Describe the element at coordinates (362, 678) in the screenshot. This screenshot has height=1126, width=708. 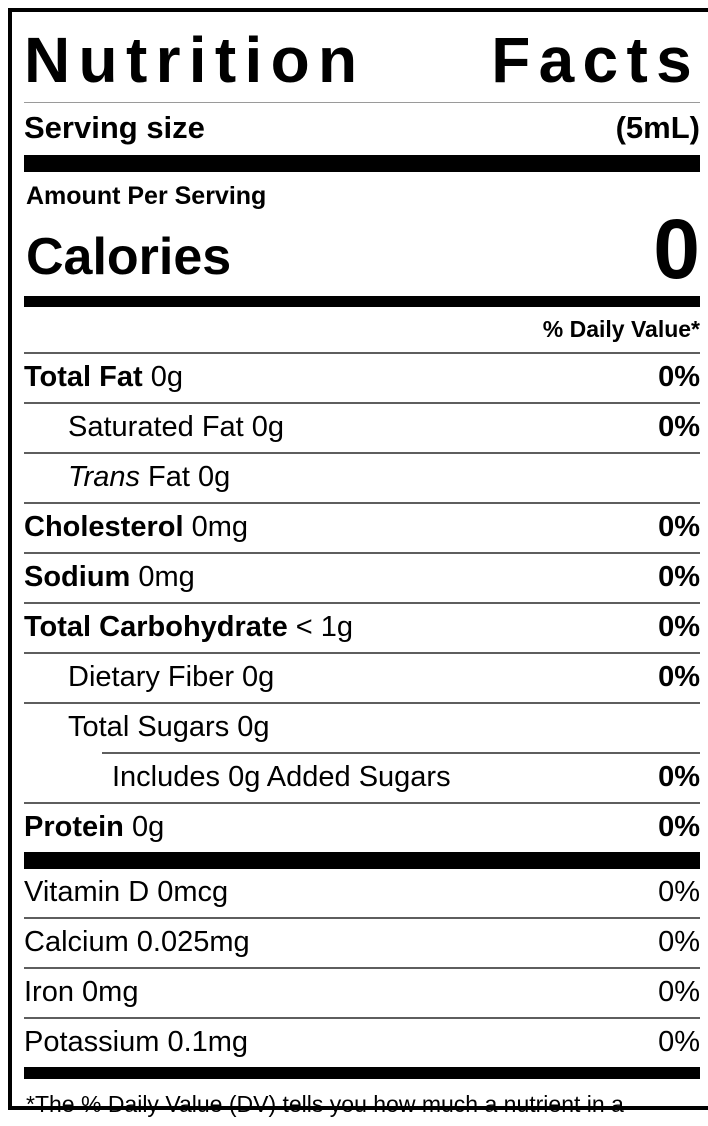
I see `nutrient-row: Dietary Fiber 0g 0%` at that location.